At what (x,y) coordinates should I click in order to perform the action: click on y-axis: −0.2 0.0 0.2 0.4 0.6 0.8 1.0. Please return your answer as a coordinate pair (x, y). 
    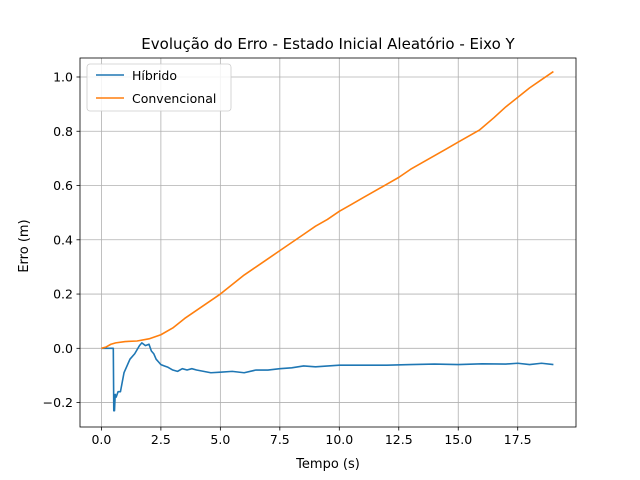
    Looking at the image, I should click on (61, 239).